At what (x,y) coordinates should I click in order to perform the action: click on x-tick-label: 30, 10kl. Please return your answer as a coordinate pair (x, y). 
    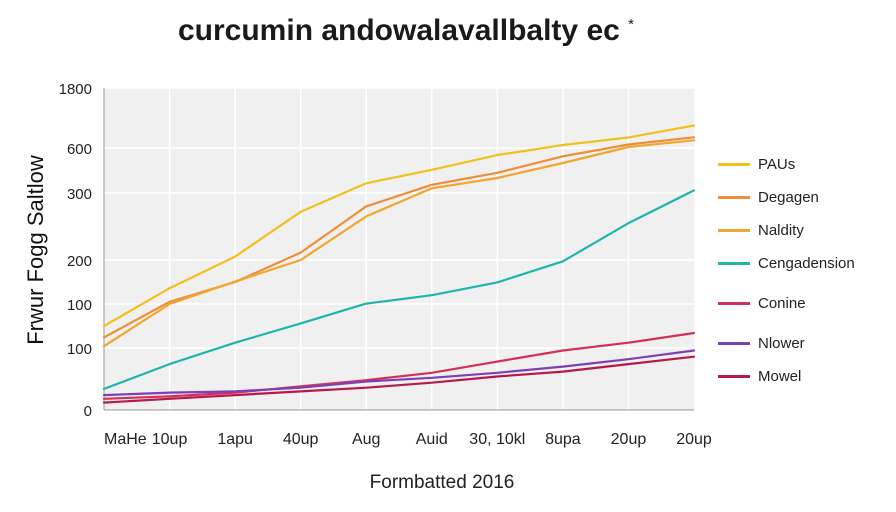
    Looking at the image, I should click on (497, 439).